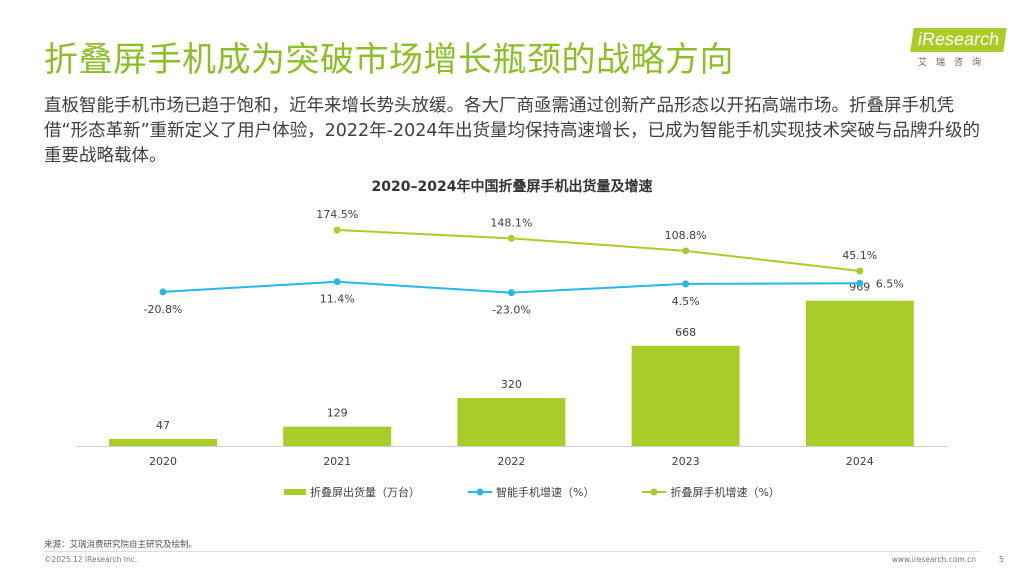 Image resolution: width=1024 pixels, height=576 pixels. Describe the element at coordinates (890, 283) in the screenshot. I see `line-data-label: 6.5%` at that location.